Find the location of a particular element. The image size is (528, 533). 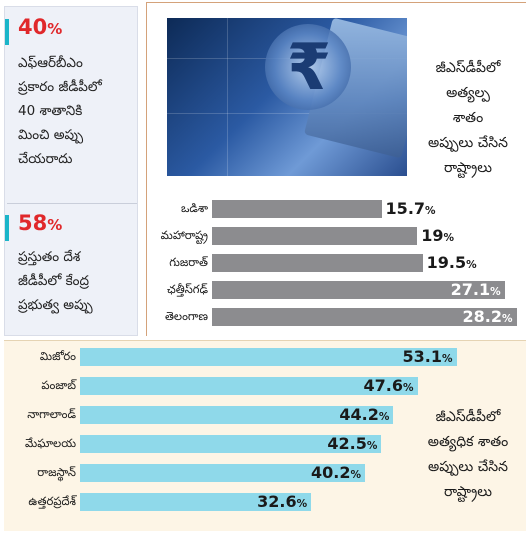

bar-category-label: నాగాలాండ్ is located at coordinates (51, 414).